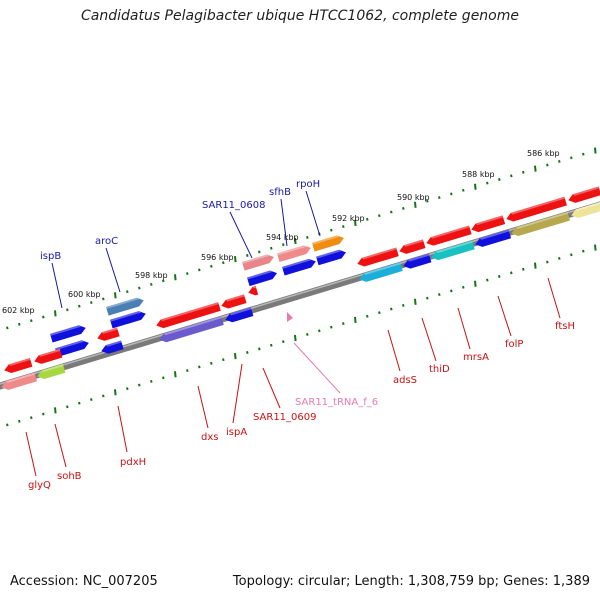 The image size is (600, 600). Describe the element at coordinates (133, 462) in the screenshot. I see `gene-label-pdxh: pdxH` at that location.